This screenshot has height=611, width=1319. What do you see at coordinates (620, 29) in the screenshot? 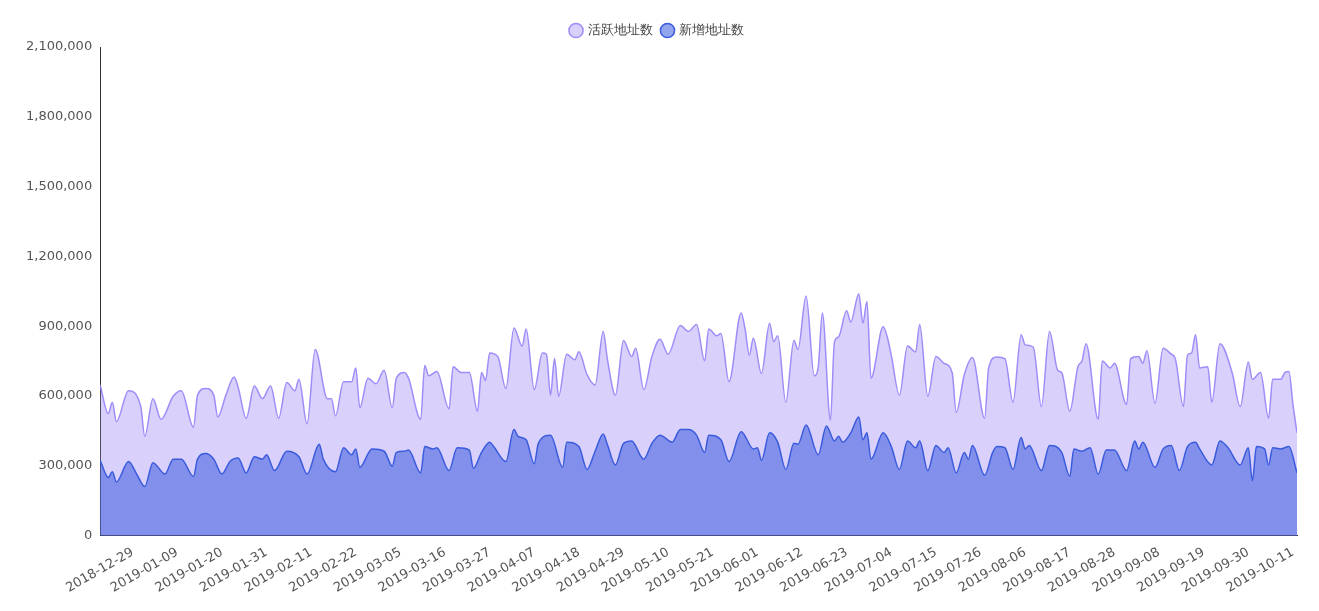
I see `legend-label: 活跃地址数` at bounding box center [620, 29].